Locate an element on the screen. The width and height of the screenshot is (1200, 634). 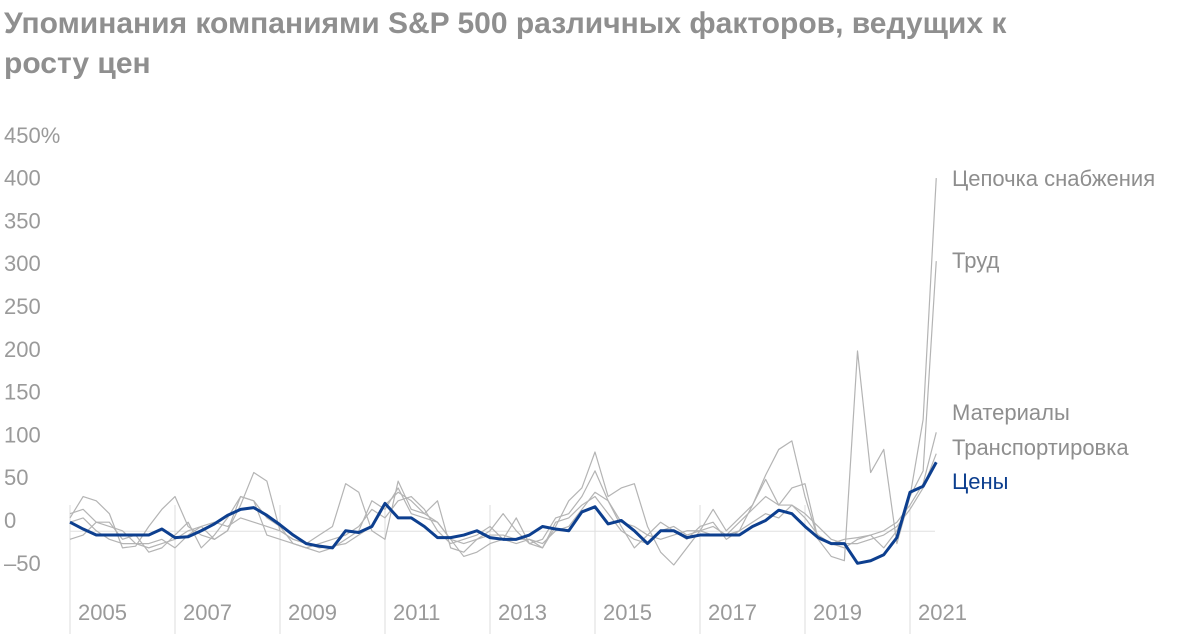
y-tick-label: 100 is located at coordinates (22, 434).